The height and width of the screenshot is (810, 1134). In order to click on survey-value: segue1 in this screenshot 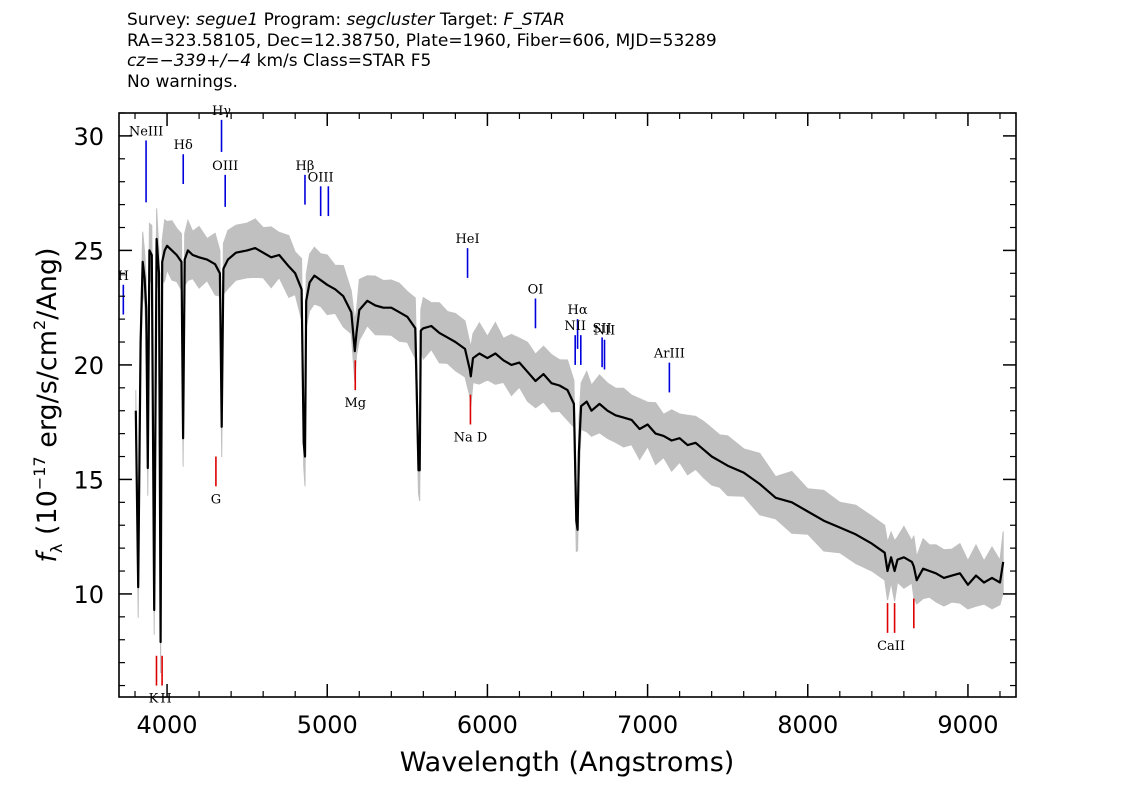, I will do `click(227, 20)`.